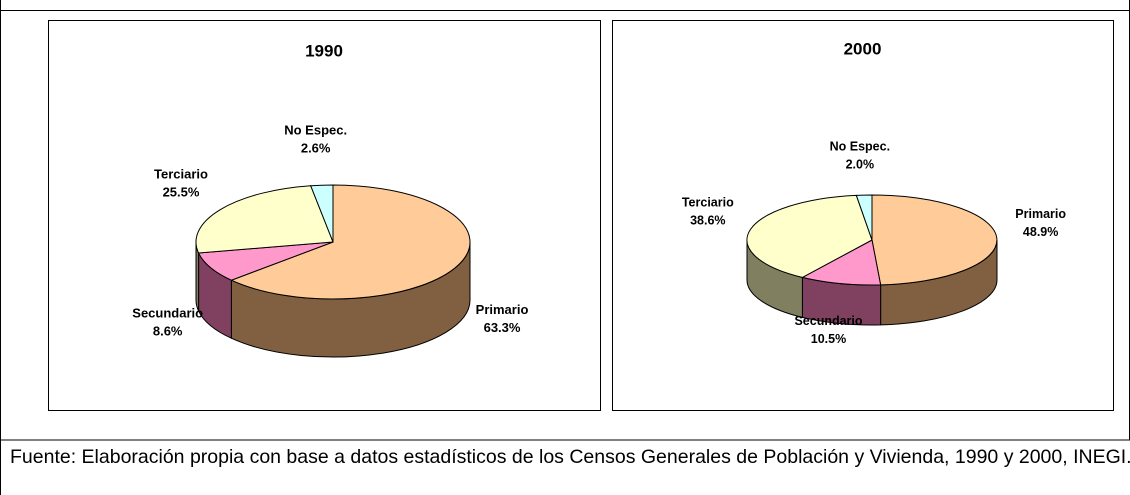 The image size is (1130, 495). Describe the element at coordinates (828, 339) in the screenshot. I see `value-label: 10.5%` at that location.